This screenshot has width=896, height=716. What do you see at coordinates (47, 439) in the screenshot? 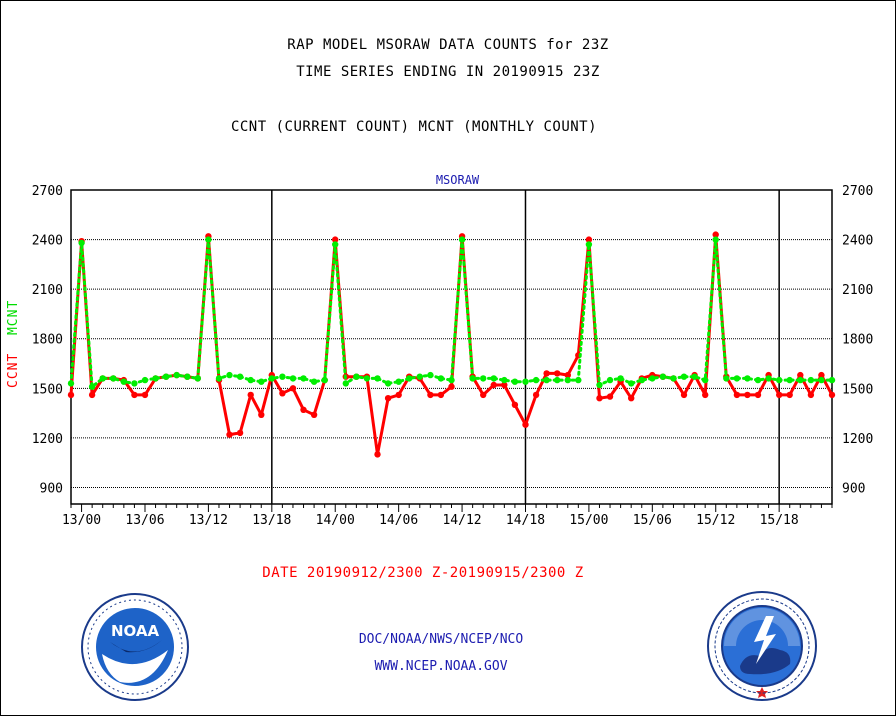
I see `y-tick-label-left: 1200` at bounding box center [47, 439].